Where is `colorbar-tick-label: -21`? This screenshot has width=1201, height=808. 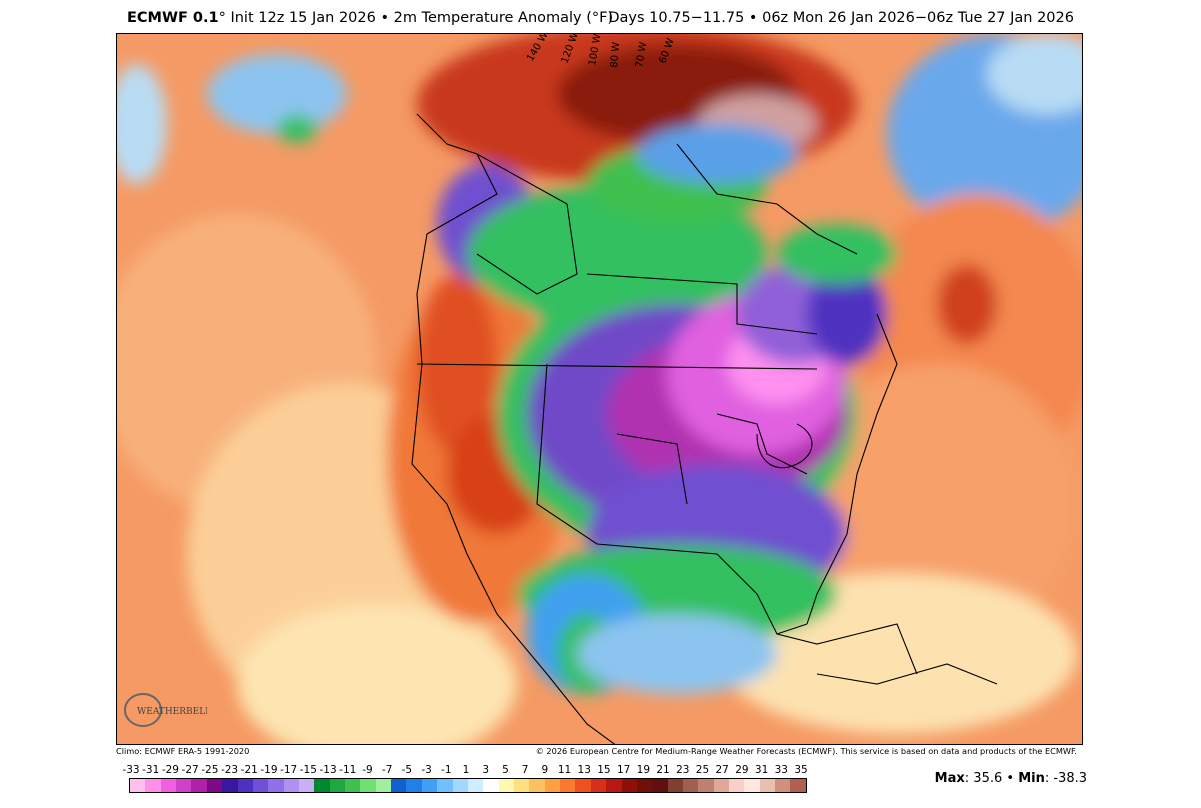
colorbar-tick-label: -21 is located at coordinates (249, 770).